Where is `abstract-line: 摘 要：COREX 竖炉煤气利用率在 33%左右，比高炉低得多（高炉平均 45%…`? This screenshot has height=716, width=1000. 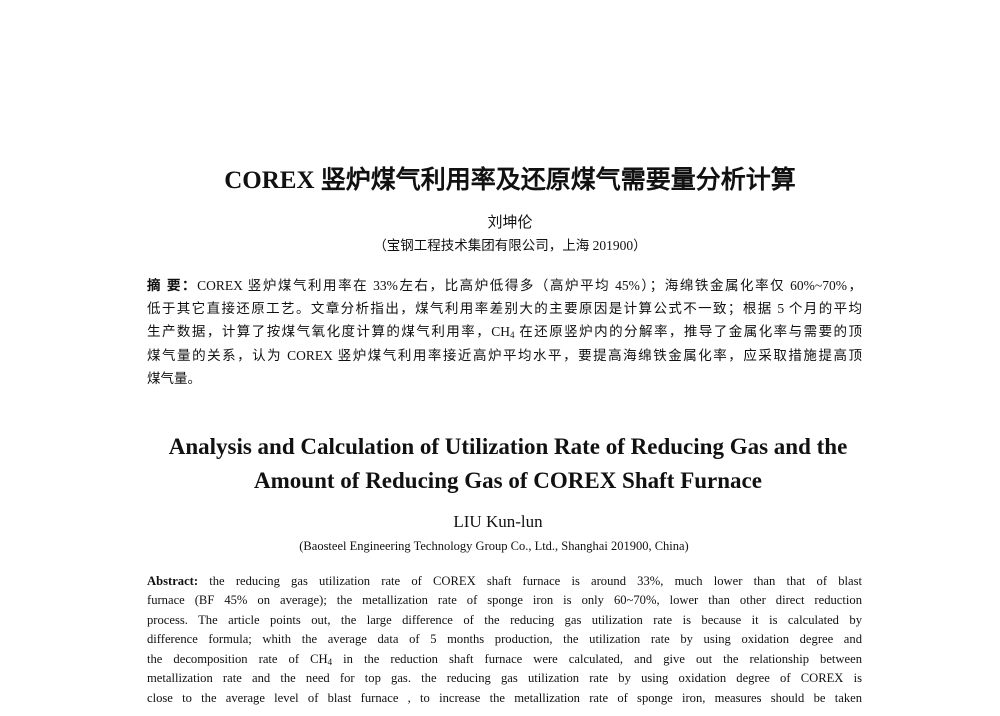
abstract-line: 摘 要：COREX 竖炉煤气利用率在 33%左右，比高炉低得多（高炉平均 45%… is located at coordinates (504, 284).